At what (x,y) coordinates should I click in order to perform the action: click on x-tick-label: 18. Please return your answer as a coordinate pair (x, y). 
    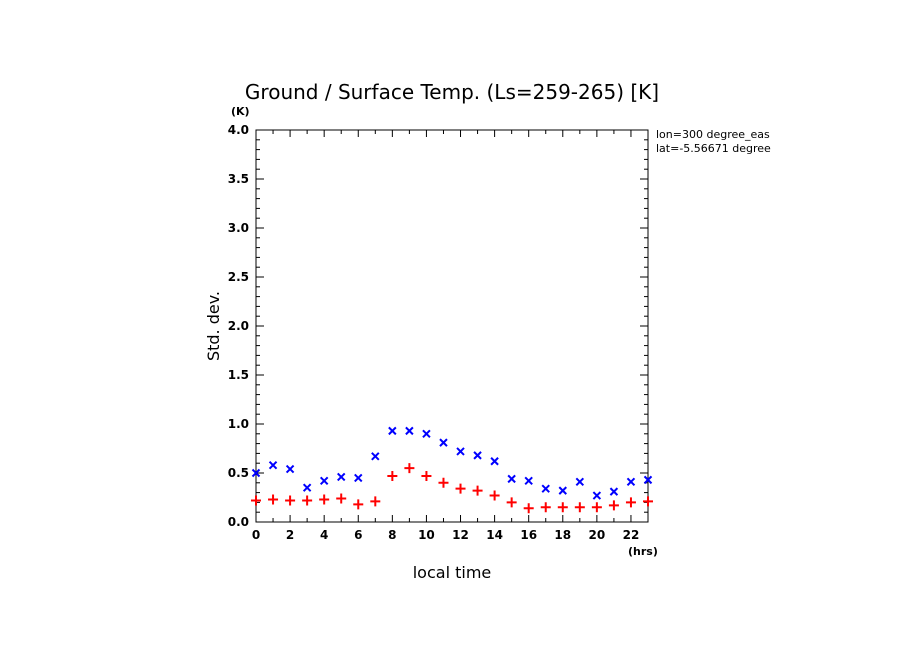
    Looking at the image, I should click on (562, 535).